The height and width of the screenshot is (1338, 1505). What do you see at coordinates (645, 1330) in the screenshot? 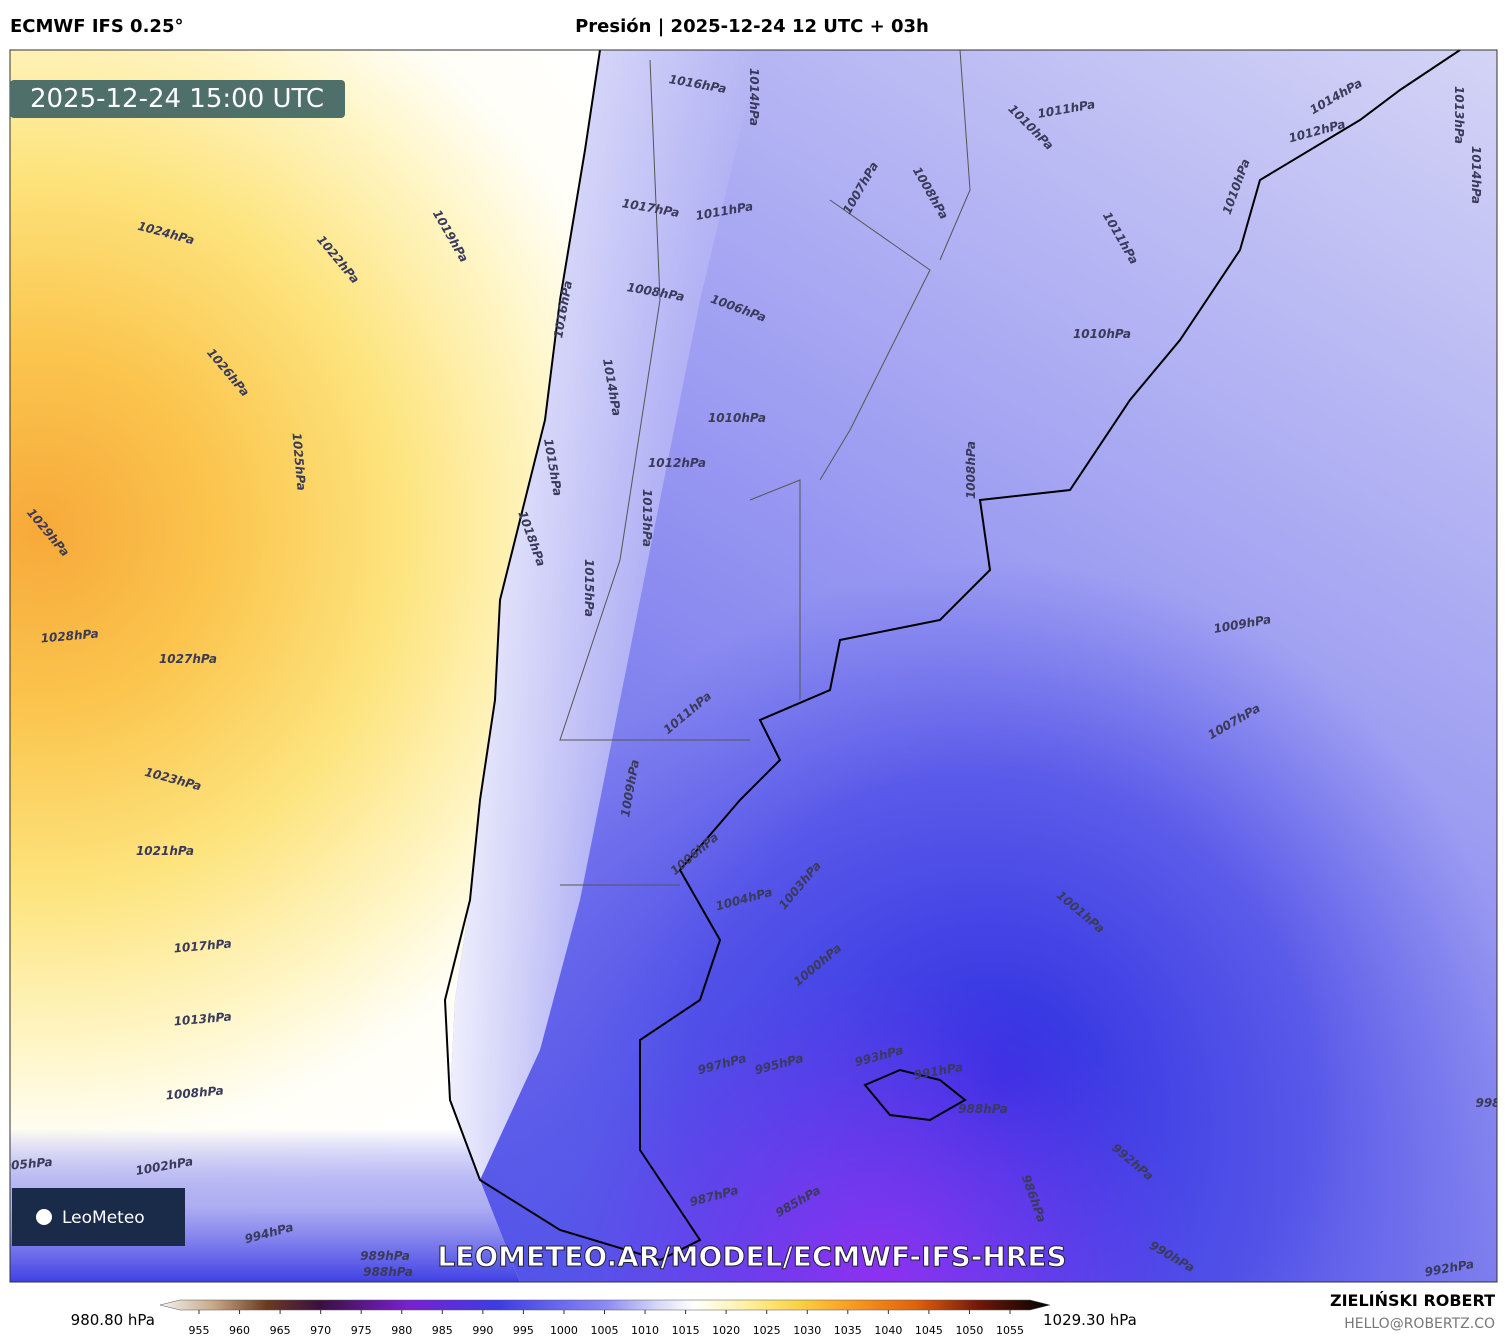
I see `colorbar-tick-label: 1010` at bounding box center [645, 1330].